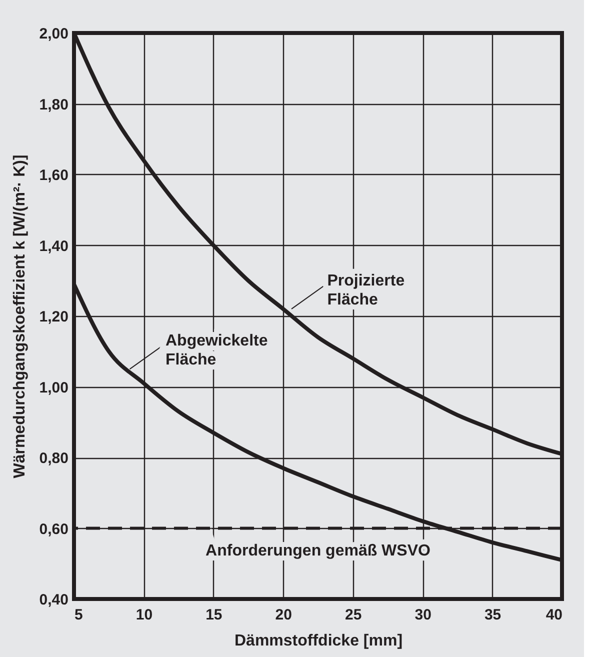  I want to click on x-tick-label: 20, so click(283, 615).